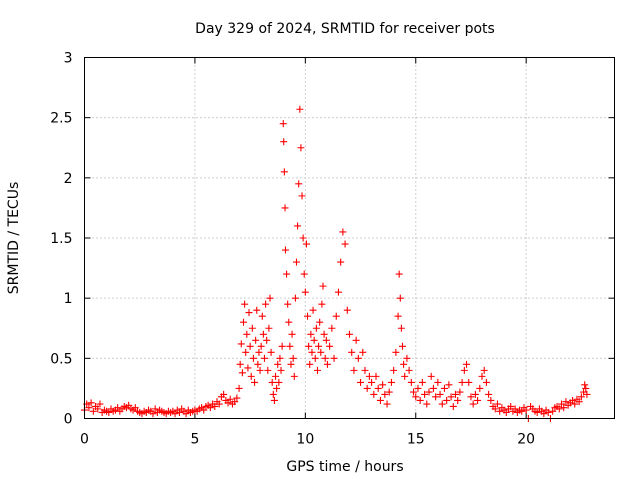 This screenshot has width=640, height=480. I want to click on x-axis-label: GPS time / hours, so click(344, 467).